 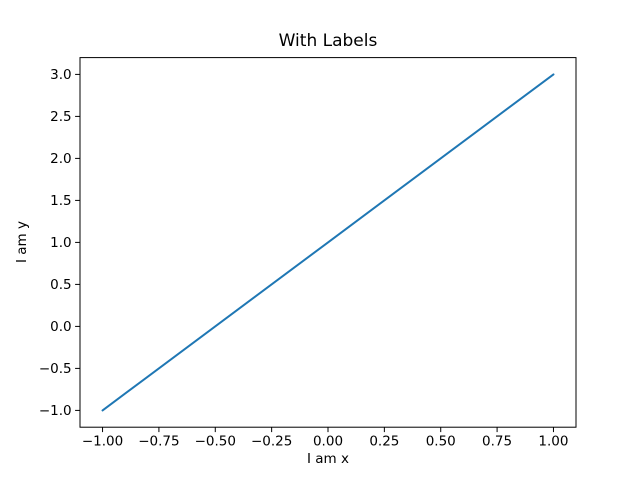 I want to click on y-tick-label: 2.0, so click(x=60, y=159).